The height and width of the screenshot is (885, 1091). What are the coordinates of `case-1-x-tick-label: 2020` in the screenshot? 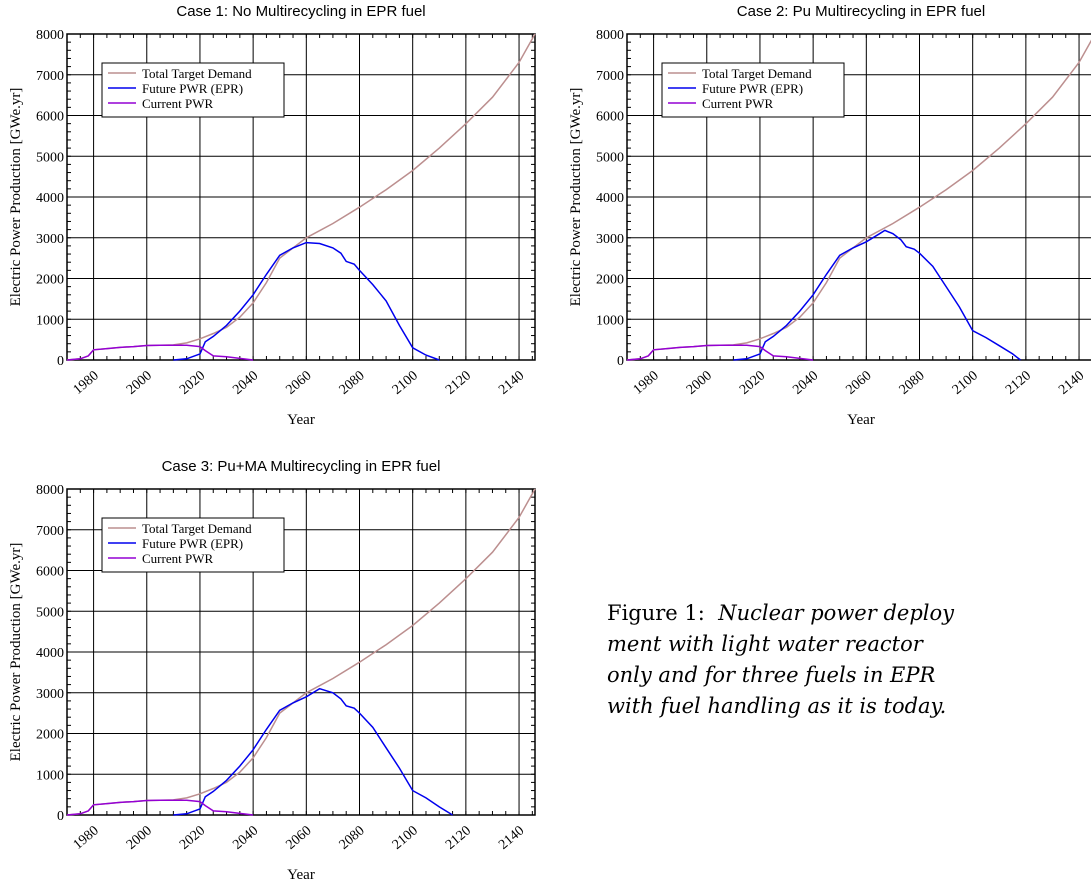 It's located at (192, 382).